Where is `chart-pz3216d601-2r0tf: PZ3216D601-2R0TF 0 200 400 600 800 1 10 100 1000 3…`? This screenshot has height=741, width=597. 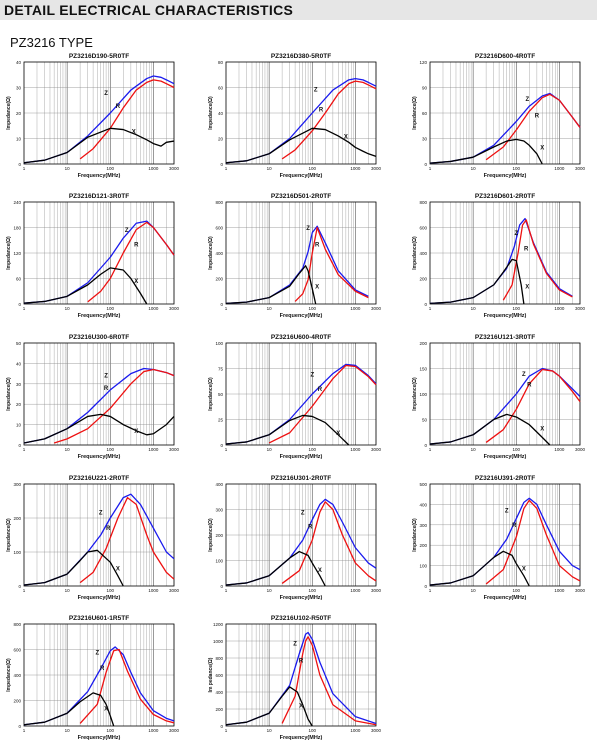 chart-pz3216d601-2r0tf: PZ3216D601-2R0TF 0 200 400 600 800 1 10 100 1000 3… is located at coordinates (499, 256).